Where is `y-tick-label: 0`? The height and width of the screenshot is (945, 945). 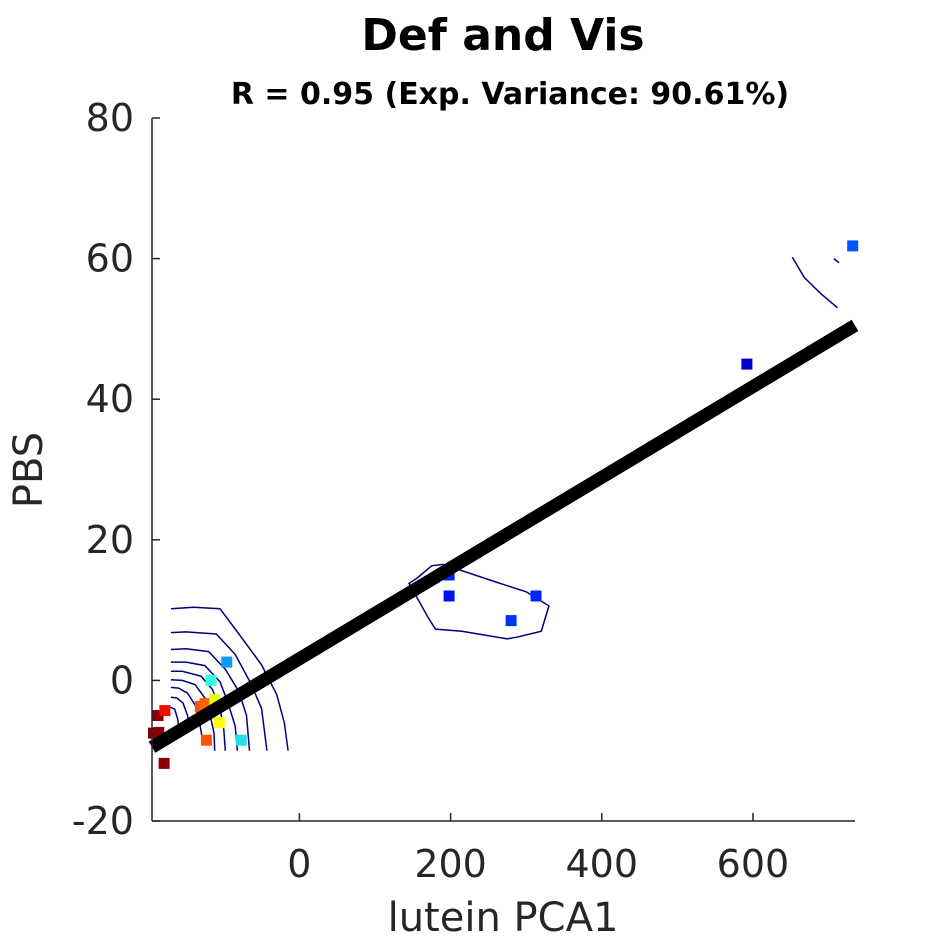 y-tick-label: 0 is located at coordinates (122, 680).